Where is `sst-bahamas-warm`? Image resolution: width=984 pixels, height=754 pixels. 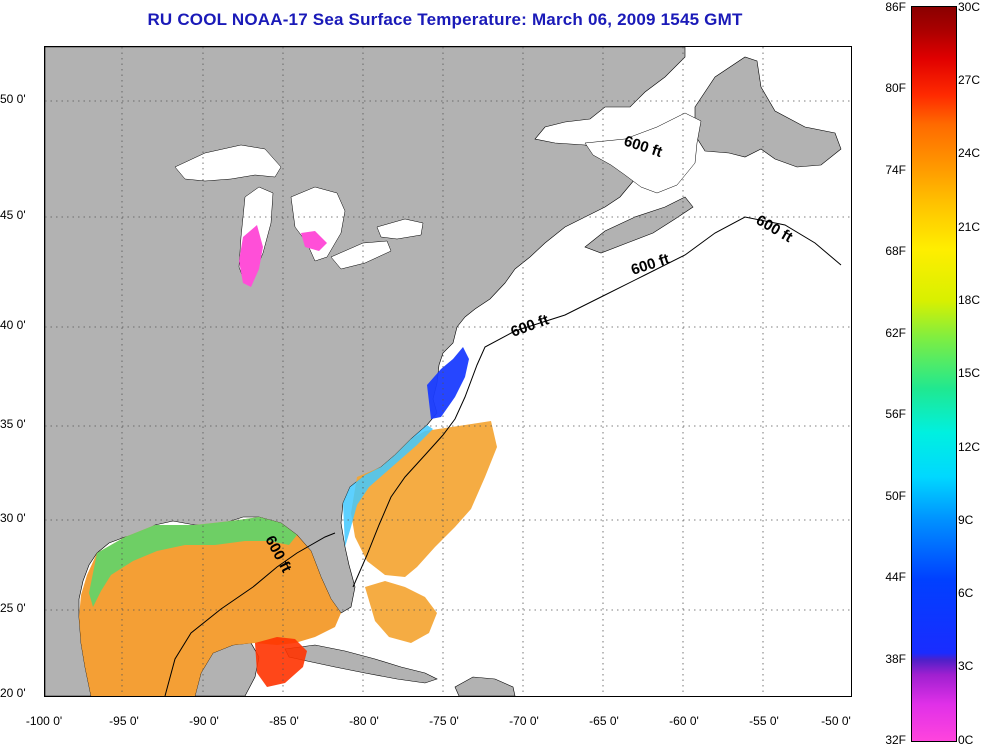 sst-bahamas-warm is located at coordinates (401, 612).